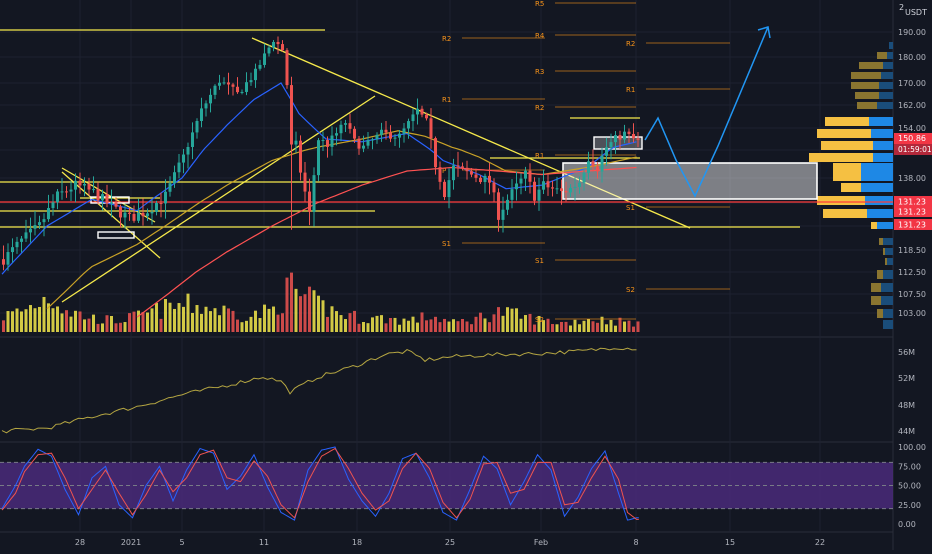 This screenshot has width=932, height=554. I want to click on pivot-label: S2, so click(539, 320).